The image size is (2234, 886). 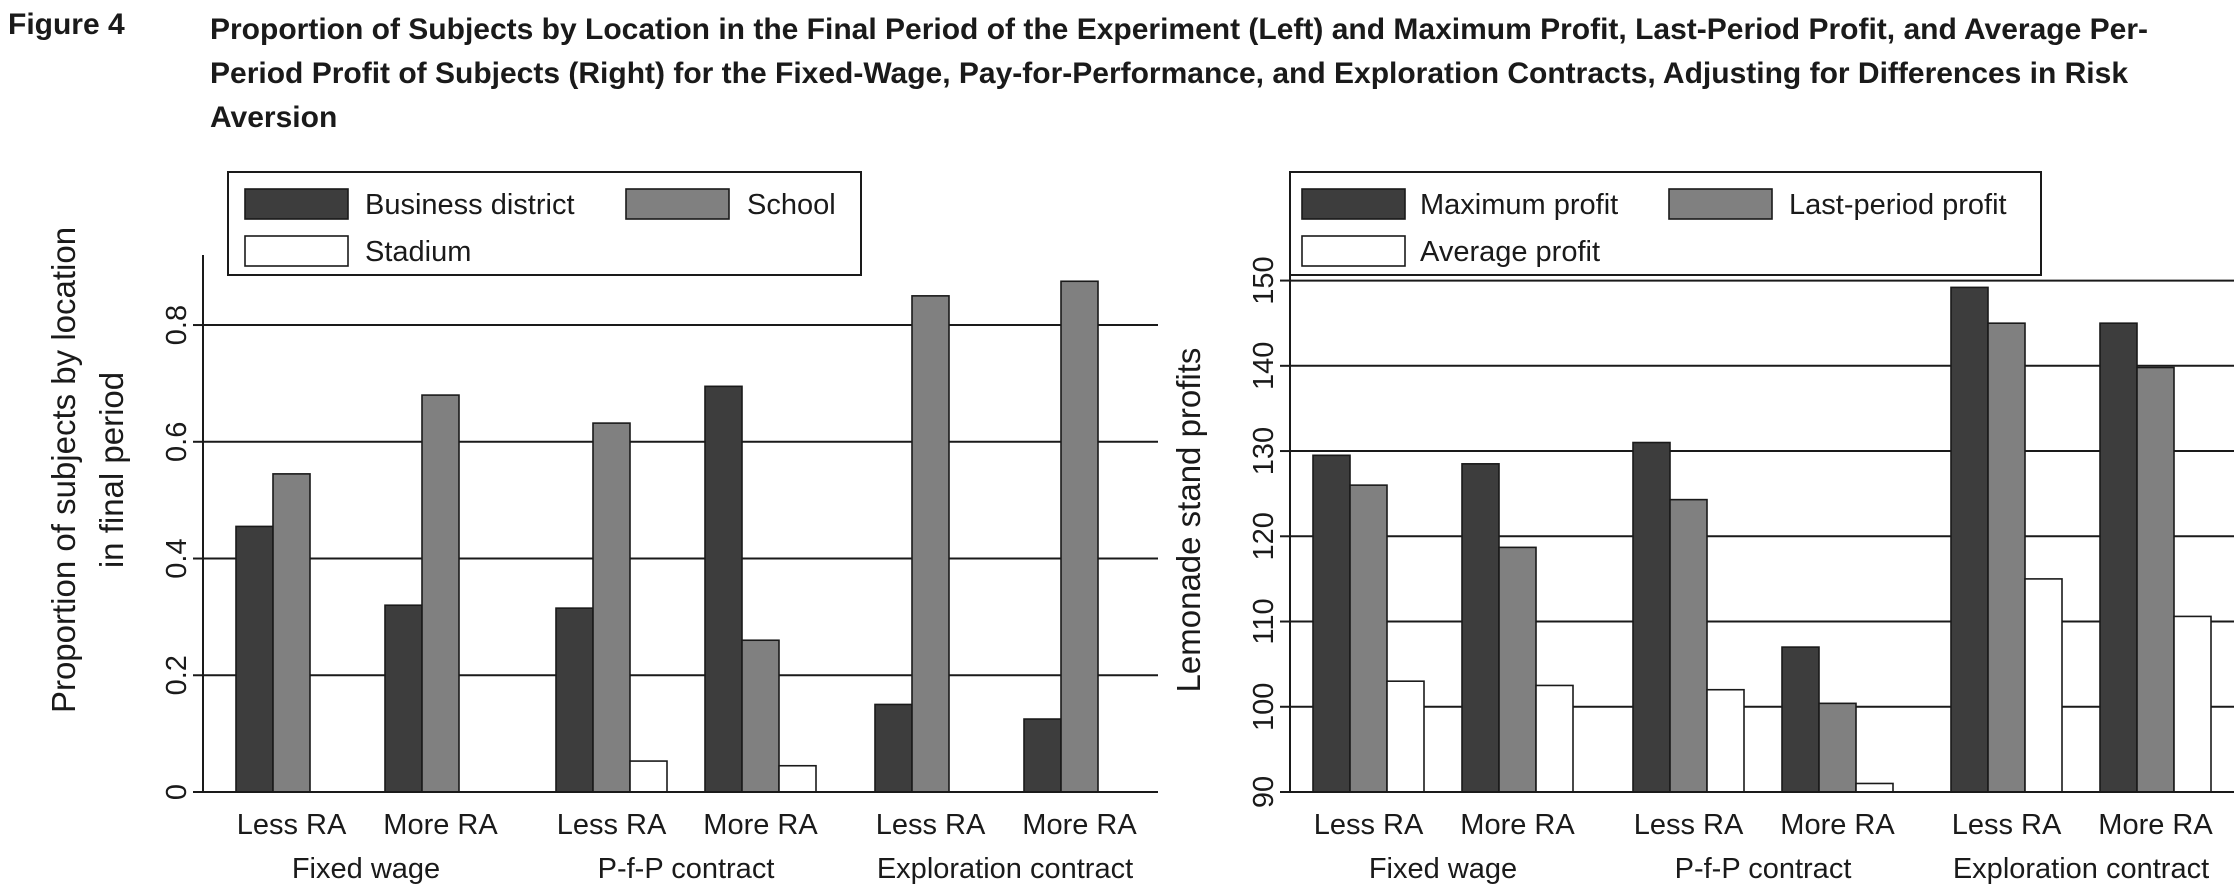 What do you see at coordinates (111, 470) in the screenshot?
I see `left-y-axis-label: in final period` at bounding box center [111, 470].